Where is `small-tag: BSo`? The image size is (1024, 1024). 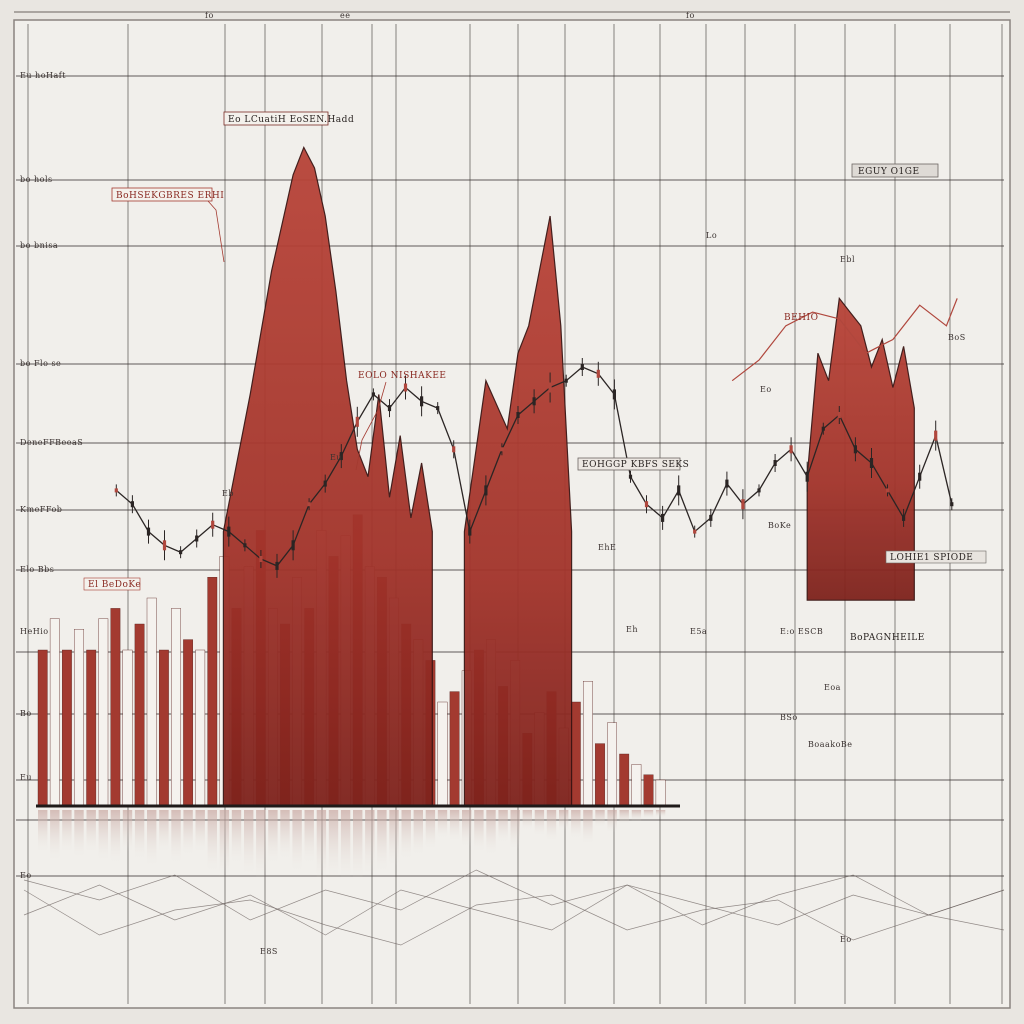
small-tag: BSo is located at coordinates (789, 717).